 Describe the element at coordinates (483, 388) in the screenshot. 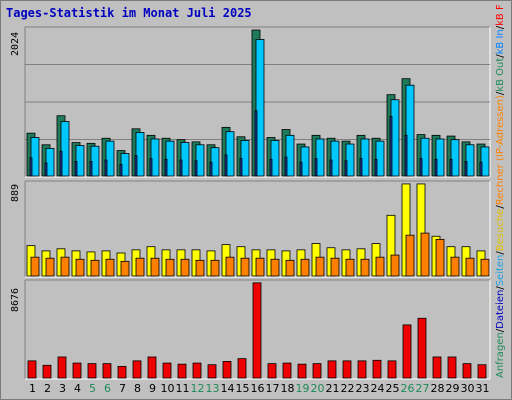

I see `day-label: 31` at that location.